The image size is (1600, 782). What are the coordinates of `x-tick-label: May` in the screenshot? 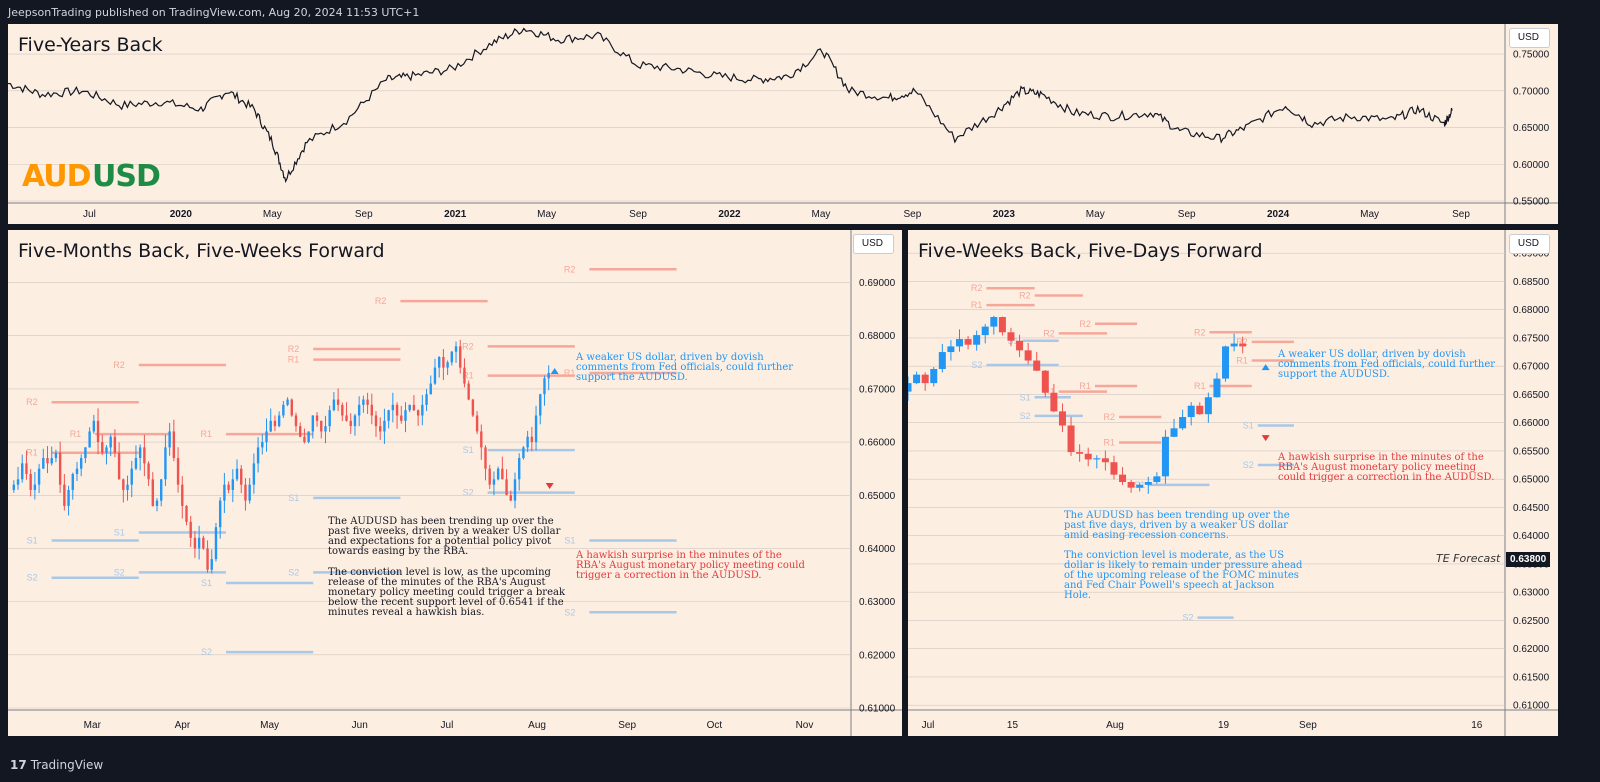 It's located at (272, 214).